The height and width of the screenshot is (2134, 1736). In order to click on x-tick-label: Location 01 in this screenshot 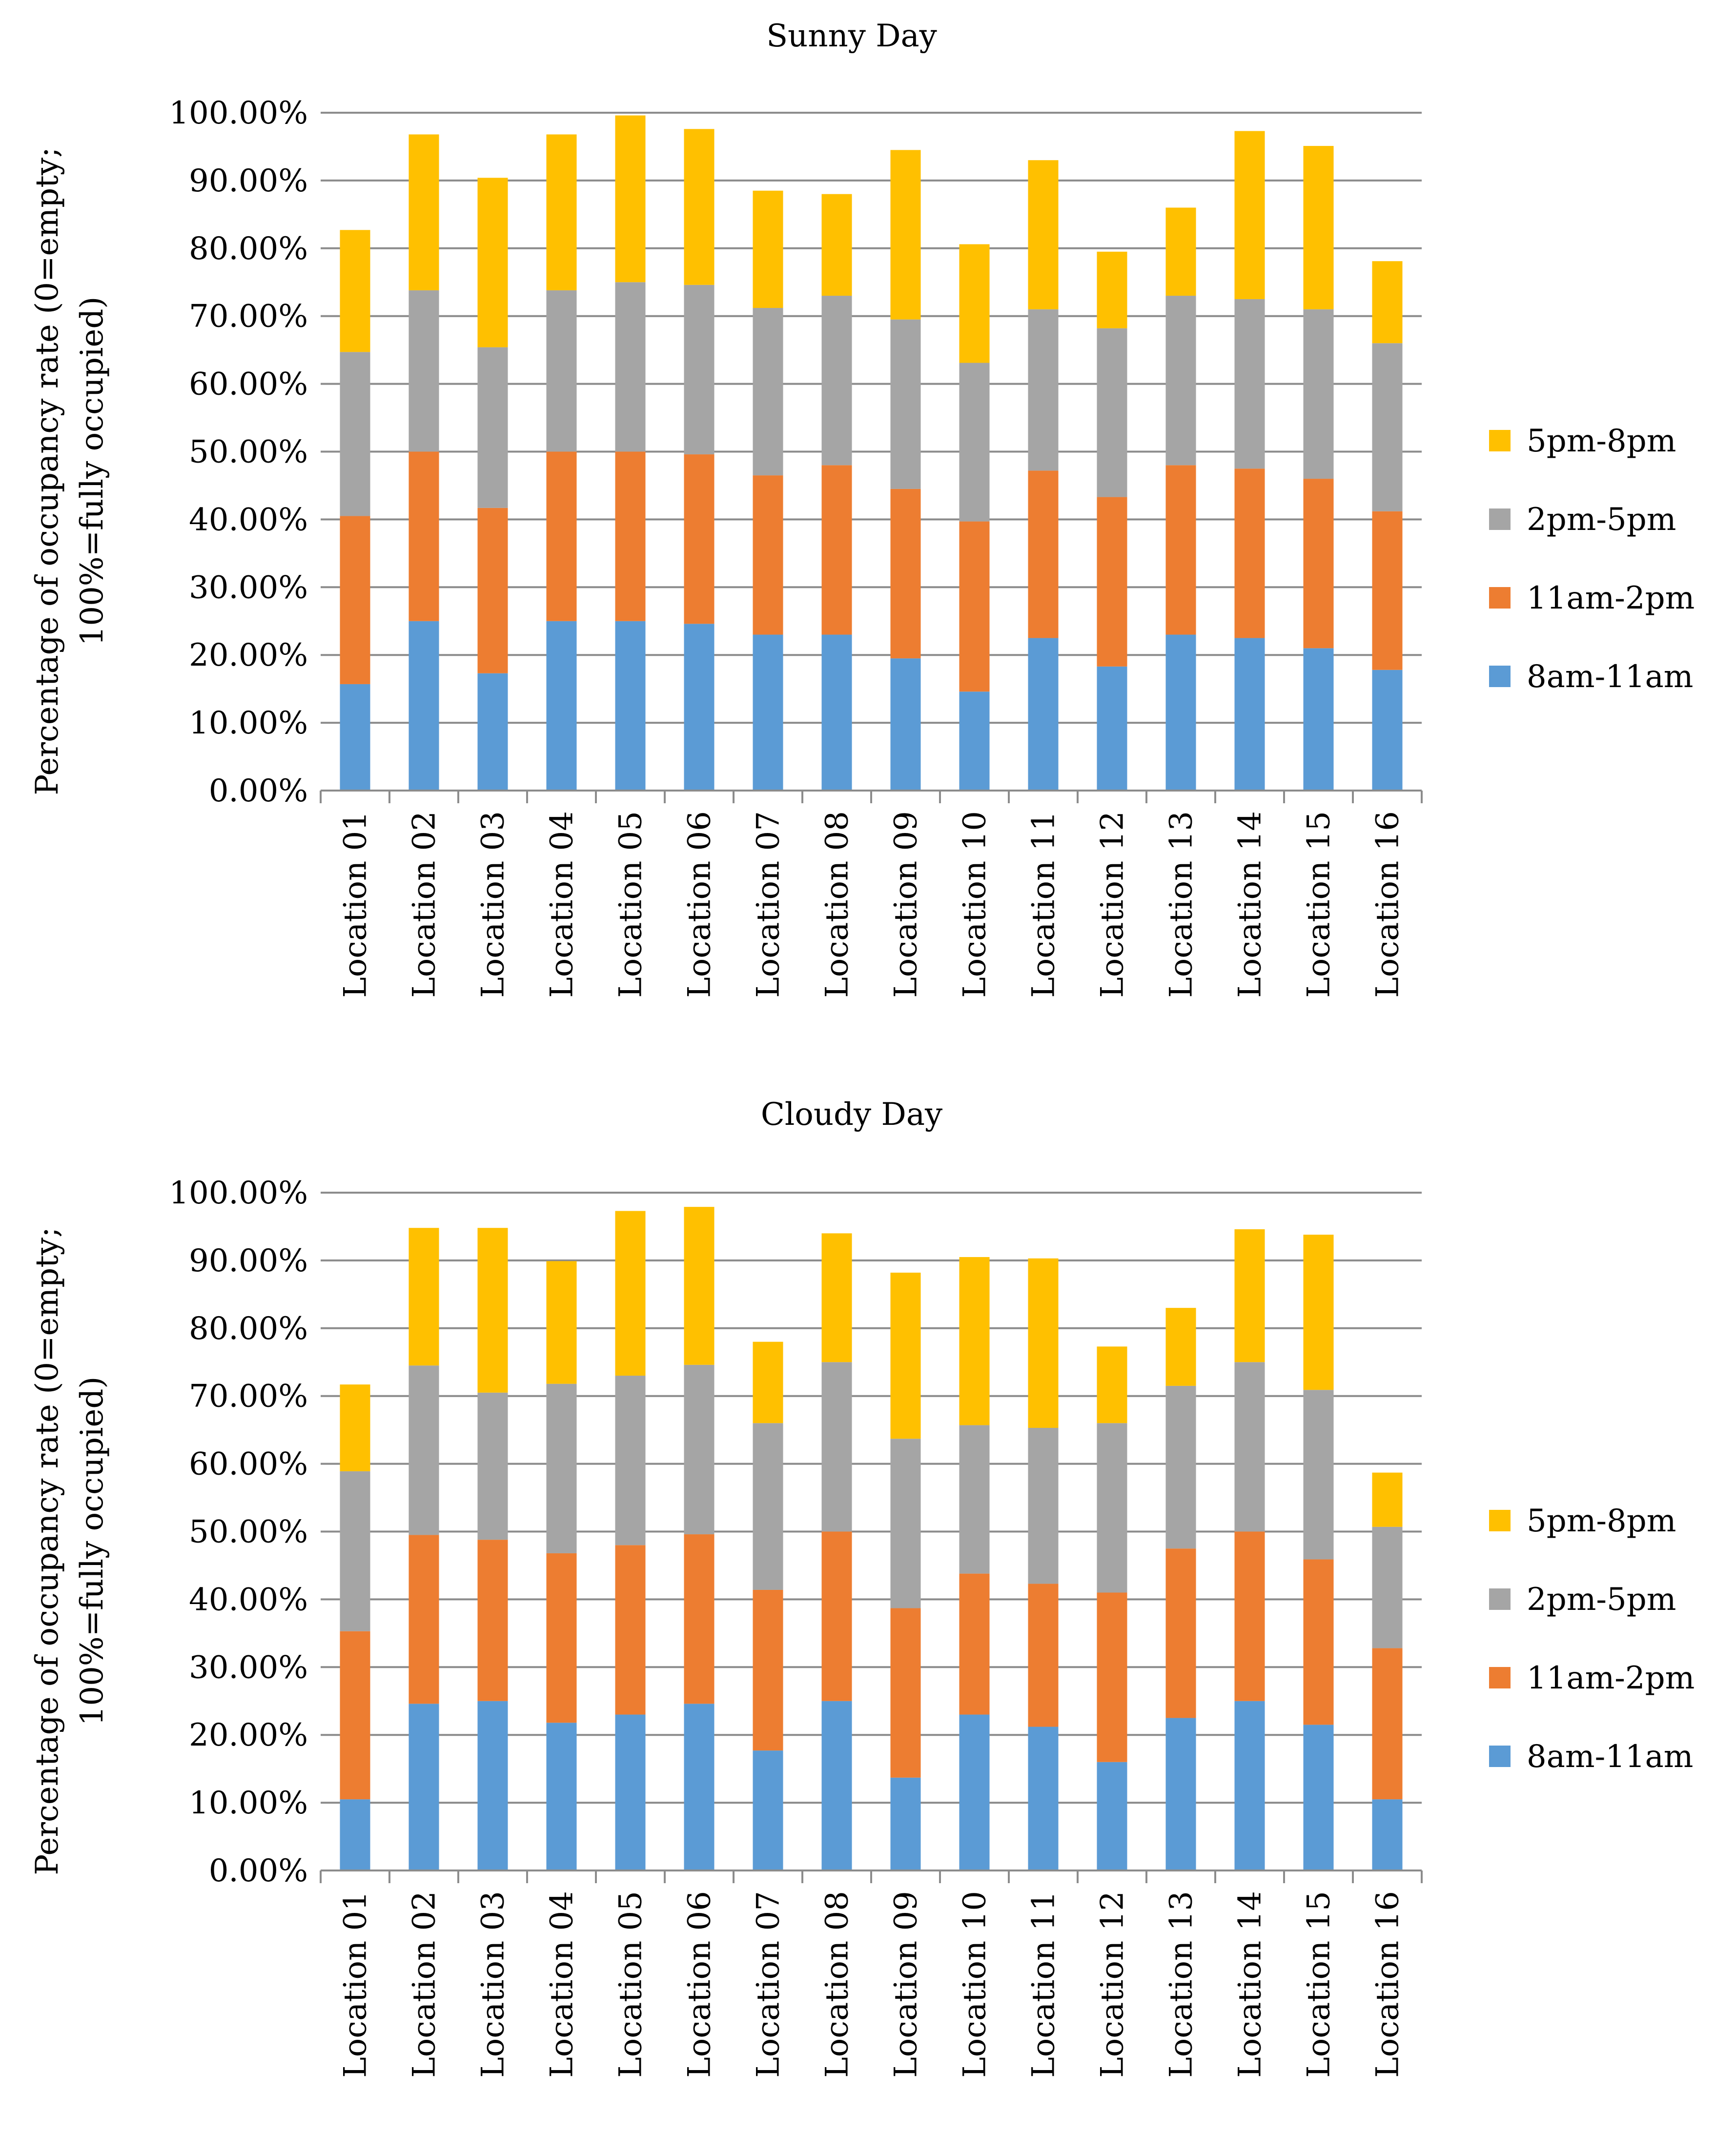, I will do `click(356, 1984)`.